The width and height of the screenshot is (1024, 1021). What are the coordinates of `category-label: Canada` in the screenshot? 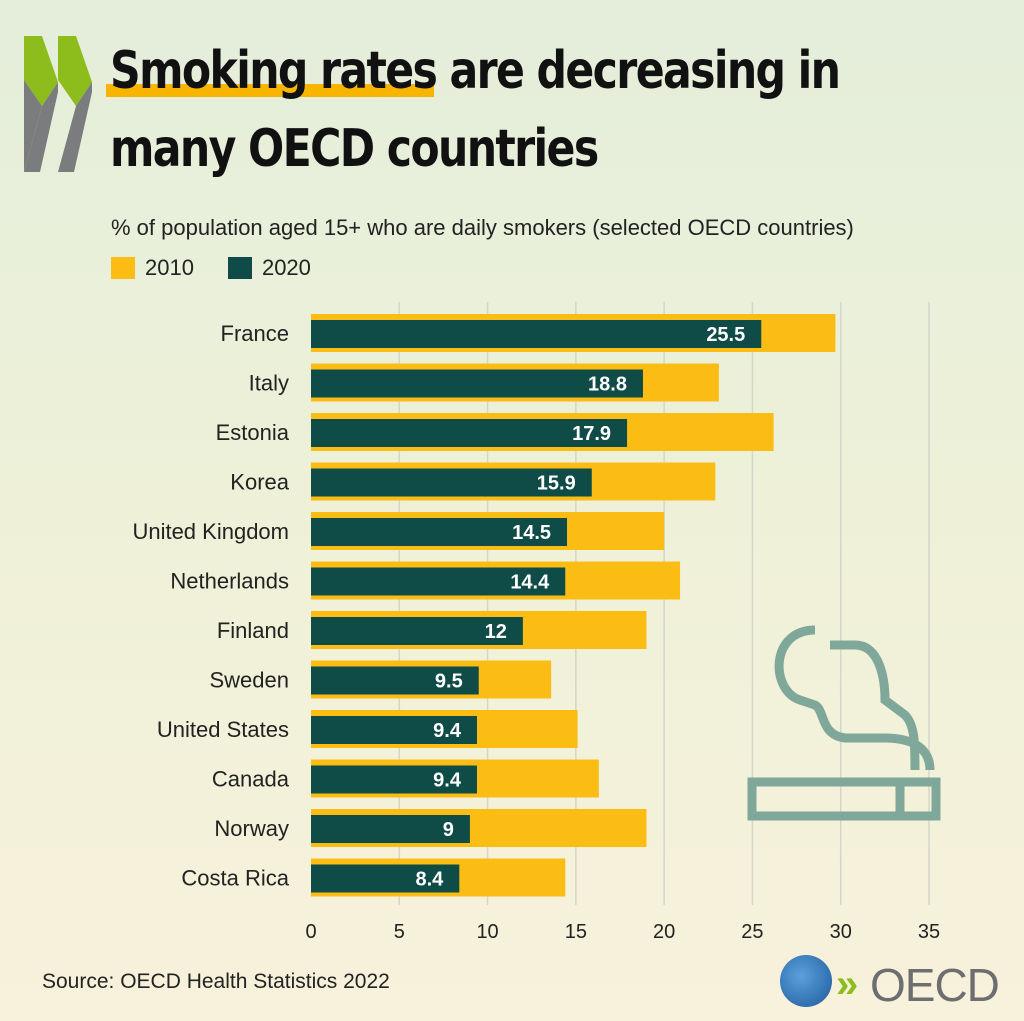 It's located at (251, 779).